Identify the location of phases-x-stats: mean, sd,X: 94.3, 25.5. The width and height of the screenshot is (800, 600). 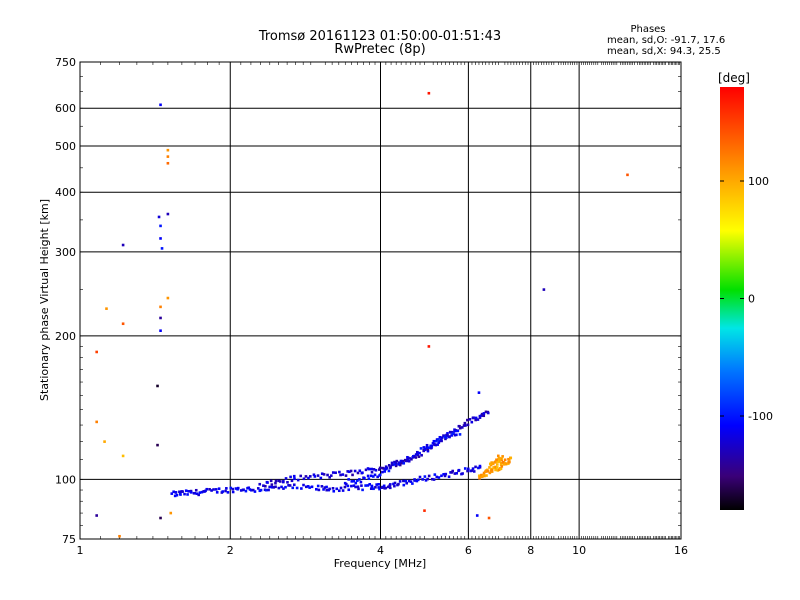
(664, 51).